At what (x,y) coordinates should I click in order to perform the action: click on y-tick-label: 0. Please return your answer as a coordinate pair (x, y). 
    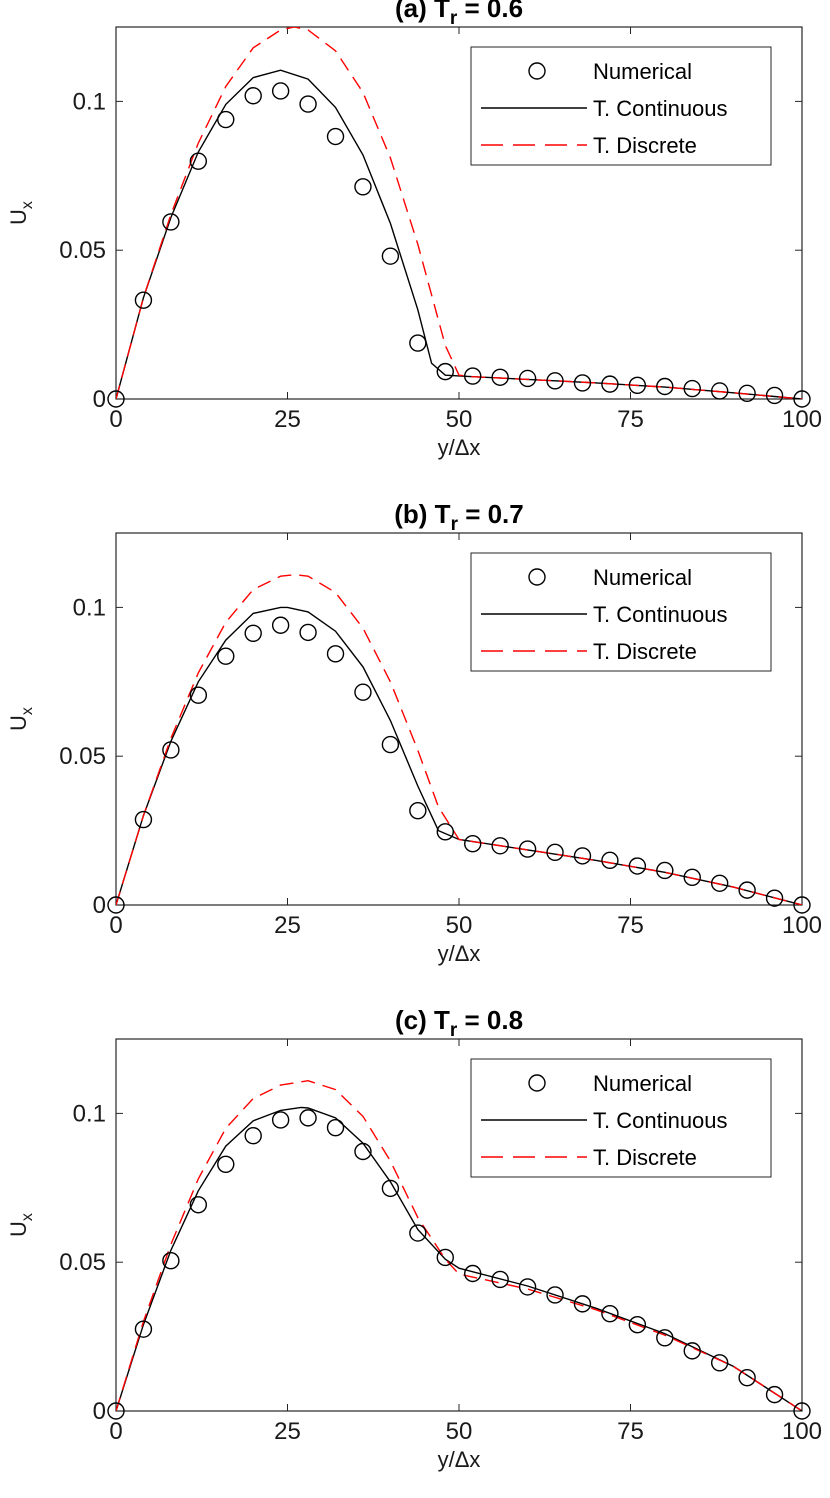
    Looking at the image, I should click on (99, 905).